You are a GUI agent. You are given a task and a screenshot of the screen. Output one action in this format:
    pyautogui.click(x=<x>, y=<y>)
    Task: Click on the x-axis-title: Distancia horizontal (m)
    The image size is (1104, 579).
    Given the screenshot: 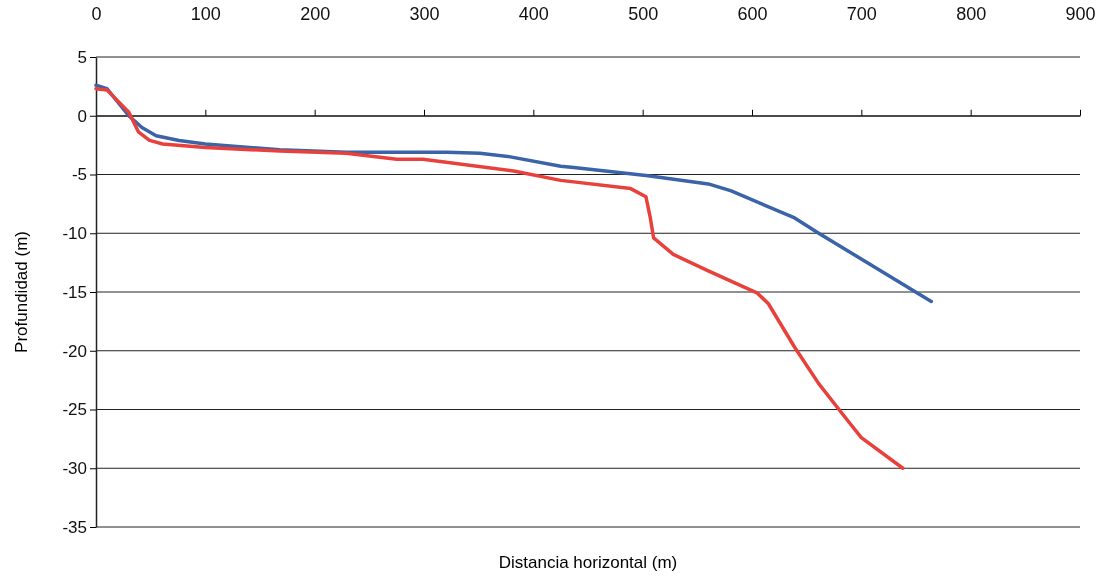 What is the action you would take?
    pyautogui.click(x=588, y=562)
    